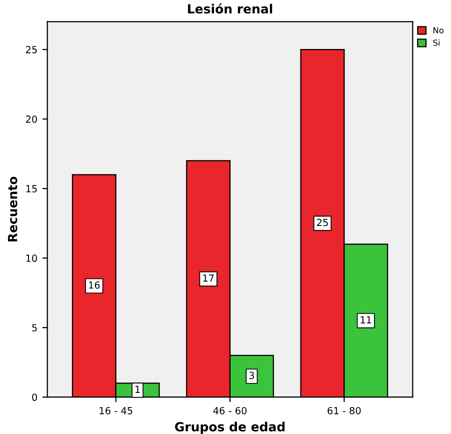  Describe the element at coordinates (436, 42) in the screenshot. I see `legend-label: Si` at that location.